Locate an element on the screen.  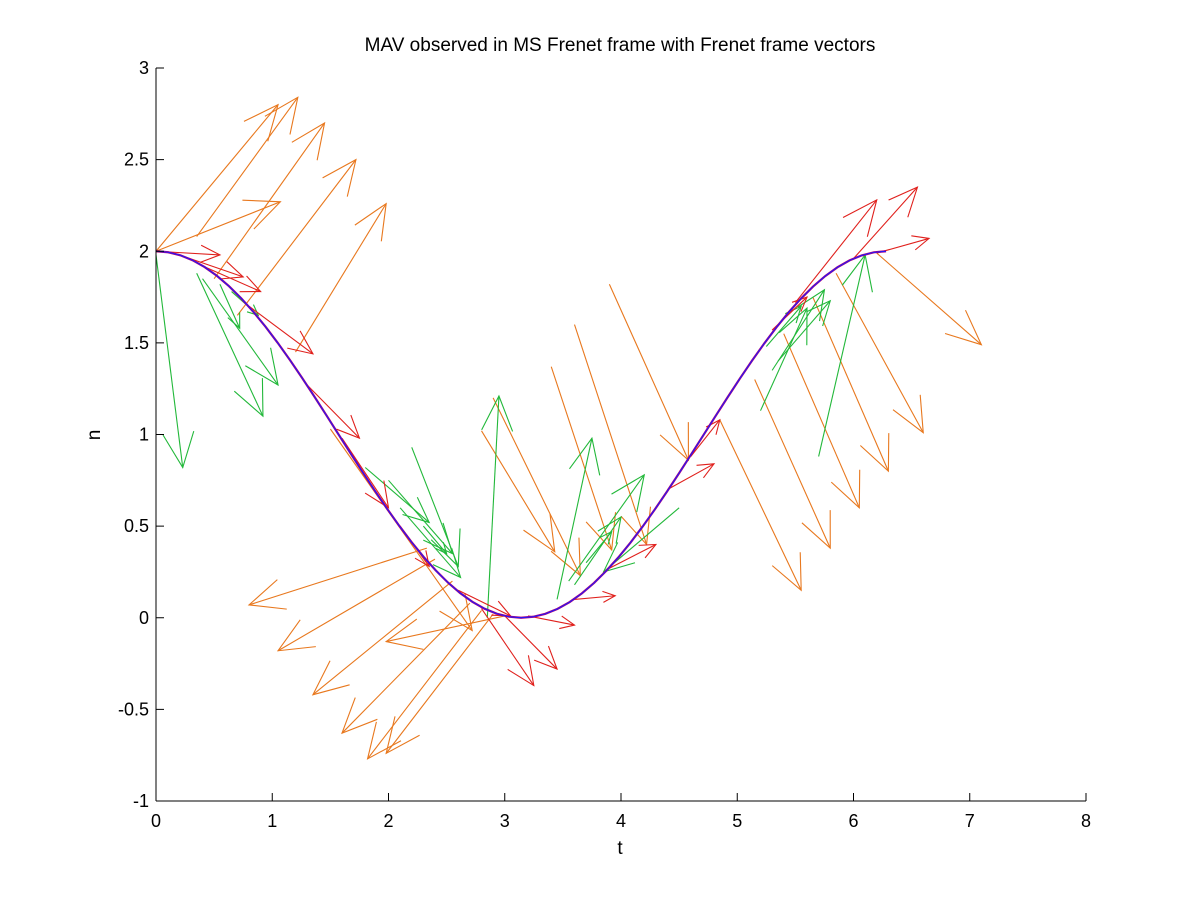
y-axis-ticks: -1 -0.5 0 0.5 1 1.5 2 2.5 3 is located at coordinates (141, 434).